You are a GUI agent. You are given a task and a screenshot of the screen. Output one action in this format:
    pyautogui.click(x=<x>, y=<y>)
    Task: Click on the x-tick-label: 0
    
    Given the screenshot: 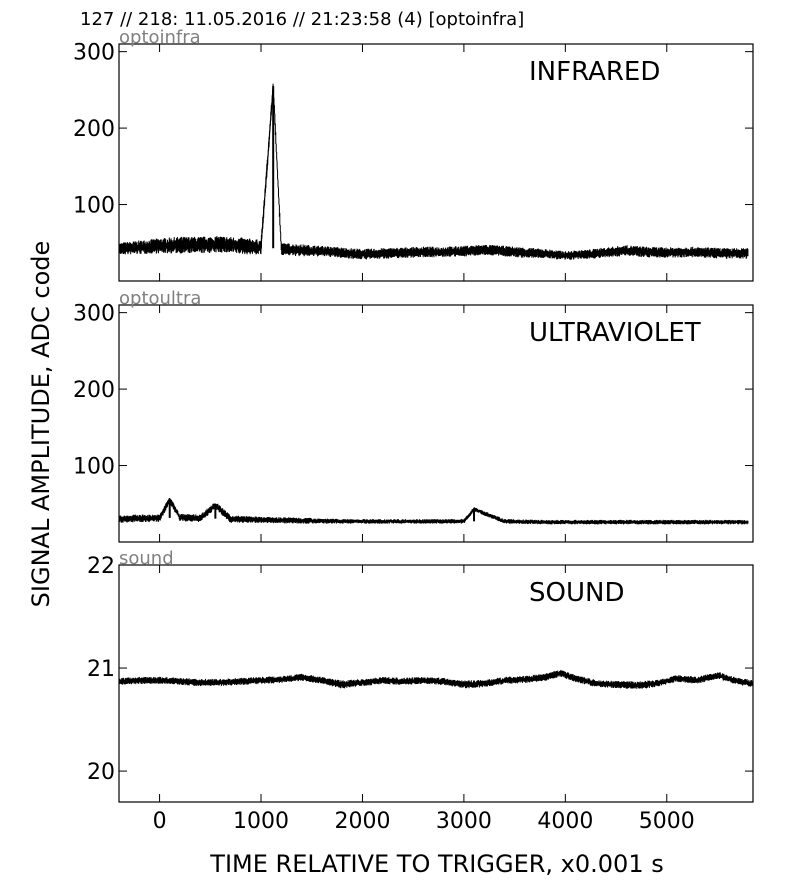 What is the action you would take?
    pyautogui.click(x=160, y=821)
    